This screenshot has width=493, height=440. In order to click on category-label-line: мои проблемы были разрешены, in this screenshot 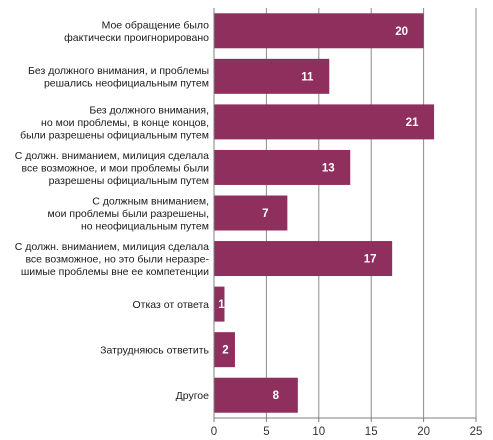, I will do `click(128, 214)`.